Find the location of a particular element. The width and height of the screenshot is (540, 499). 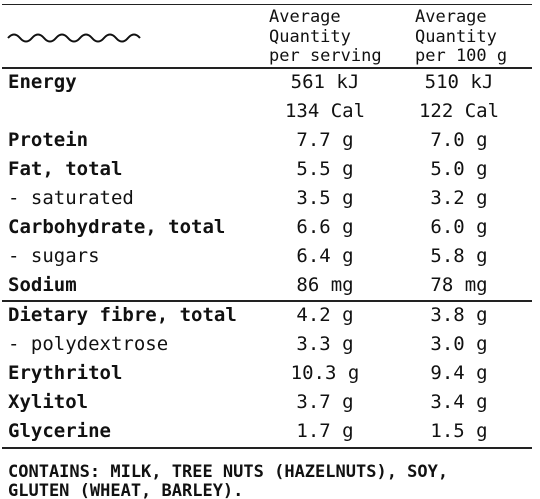

nutrient-value: 78 mg is located at coordinates (459, 285).